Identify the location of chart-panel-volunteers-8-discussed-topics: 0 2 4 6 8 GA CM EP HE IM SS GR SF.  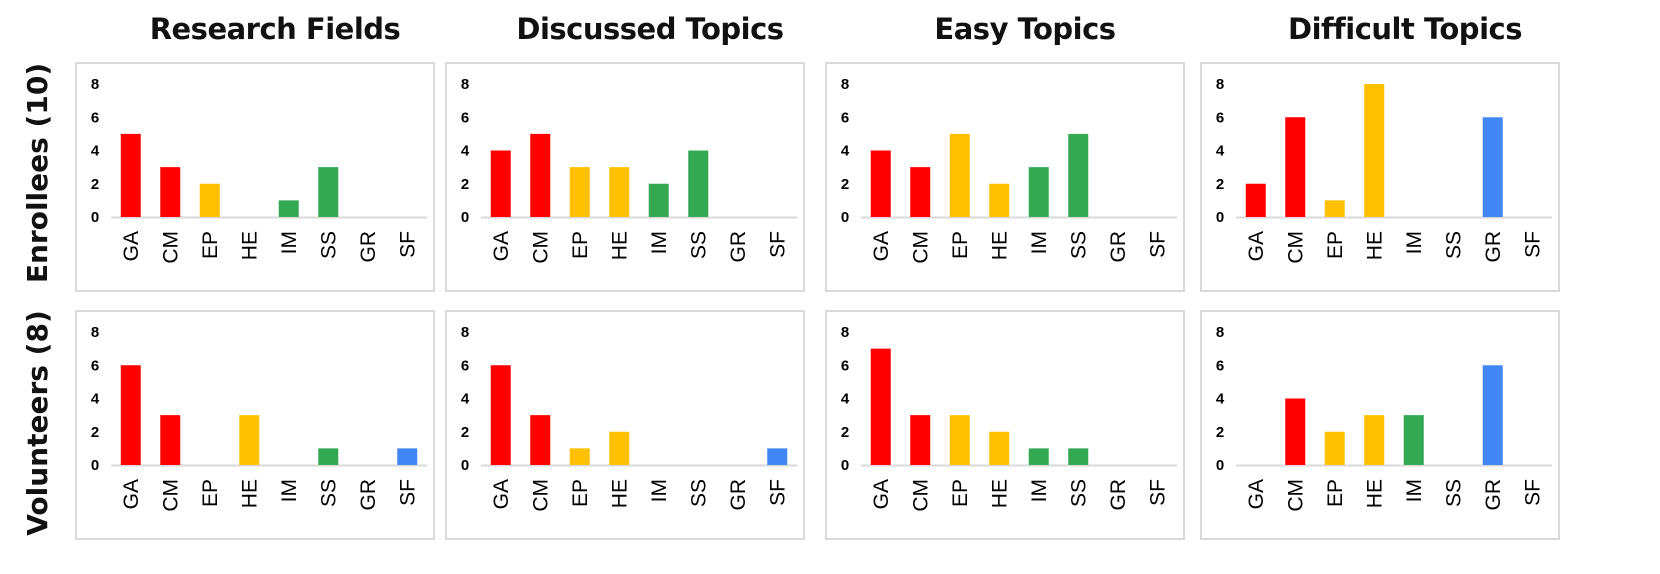
(625, 425).